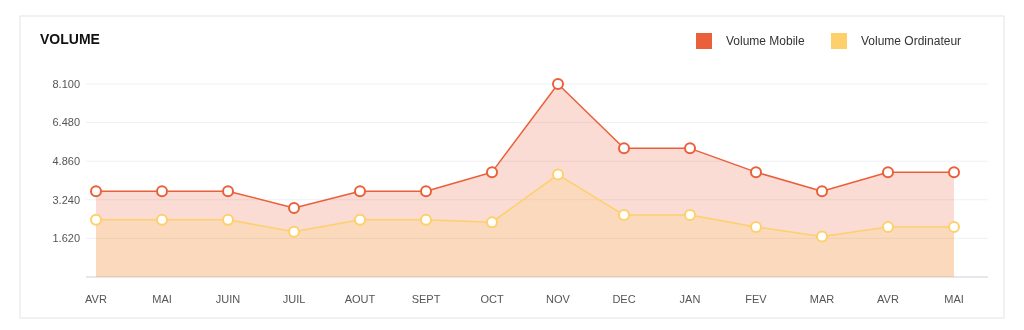  I want to click on x-tick-label: FEV, so click(756, 299).